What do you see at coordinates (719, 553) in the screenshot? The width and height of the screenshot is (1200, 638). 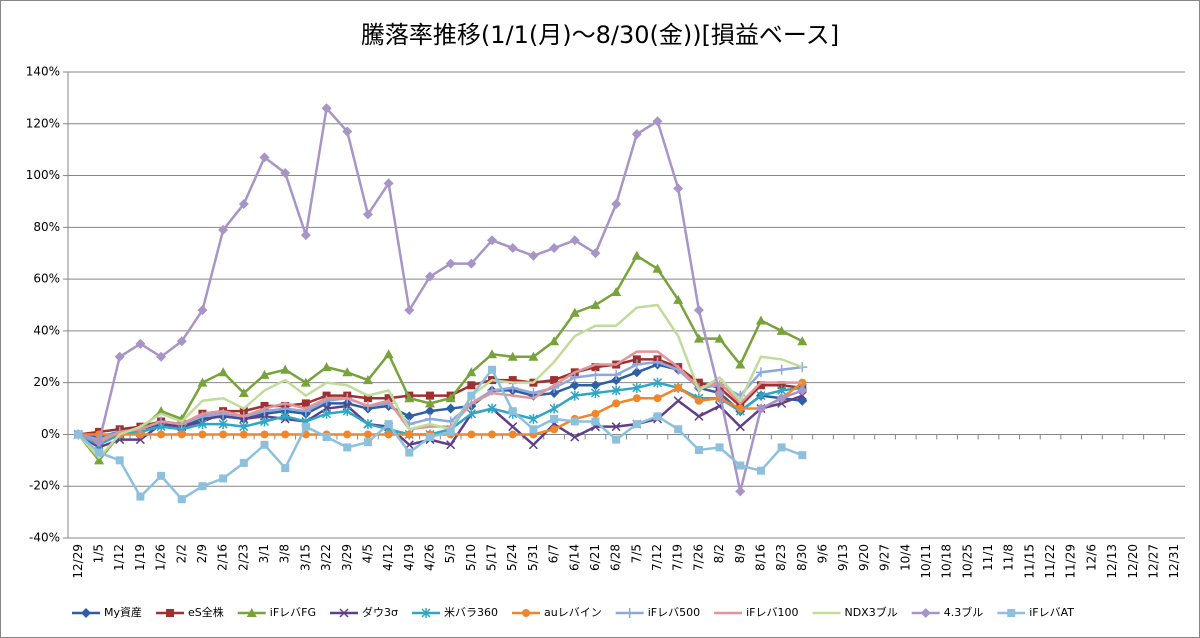 I see `x-tick-label: 8/2` at bounding box center [719, 553].